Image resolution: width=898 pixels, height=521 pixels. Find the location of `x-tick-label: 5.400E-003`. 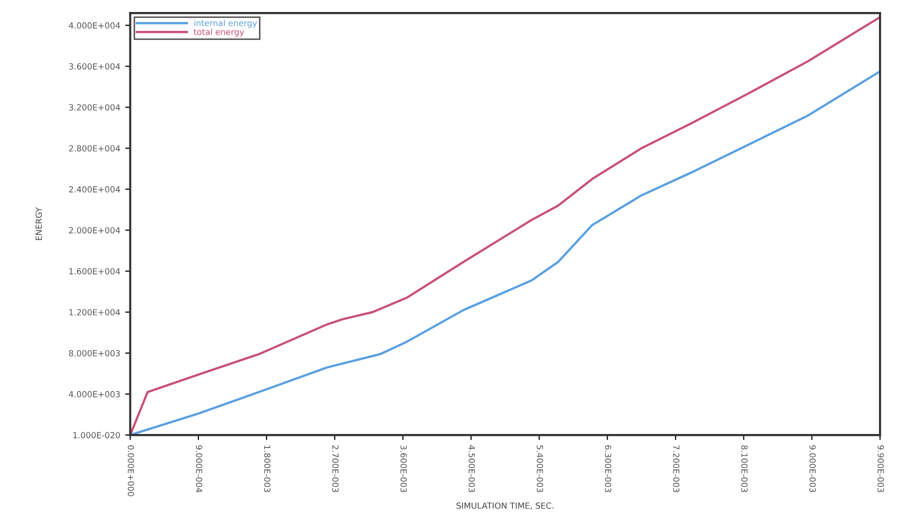

x-tick-label: 5.400E-003 is located at coordinates (540, 468).